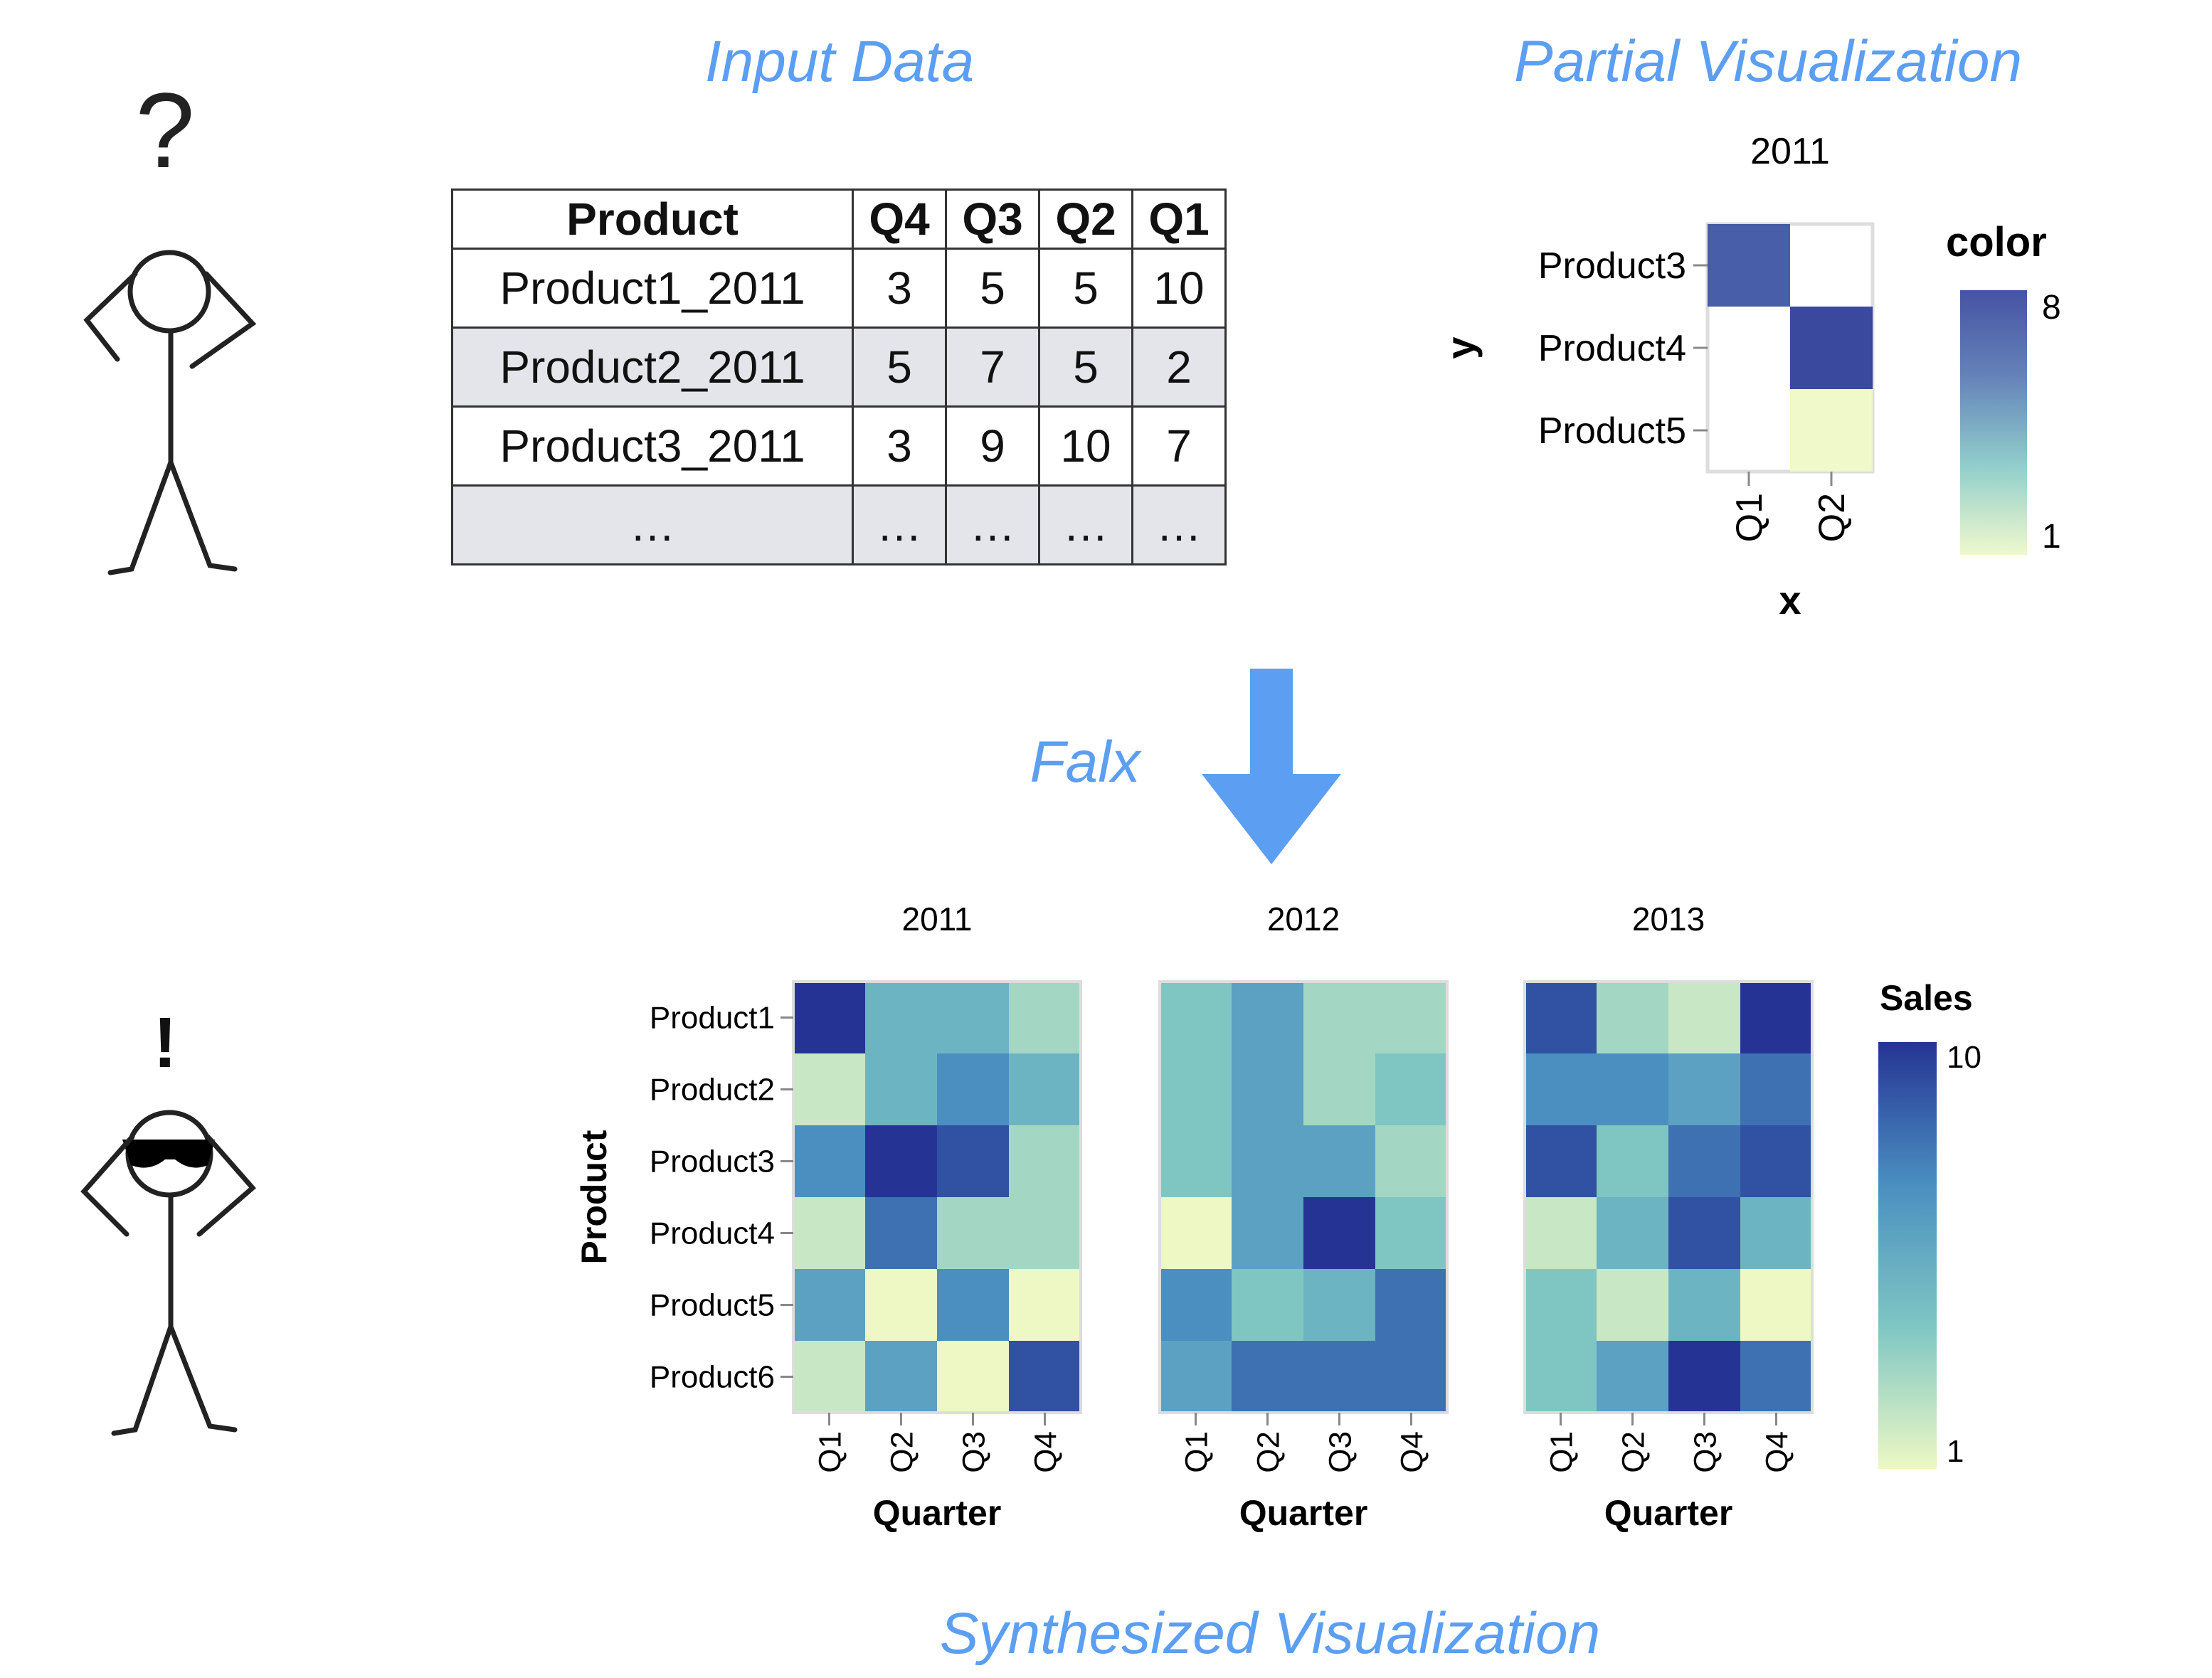  I want to click on x-tick-label: Q4, so click(1412, 1452).